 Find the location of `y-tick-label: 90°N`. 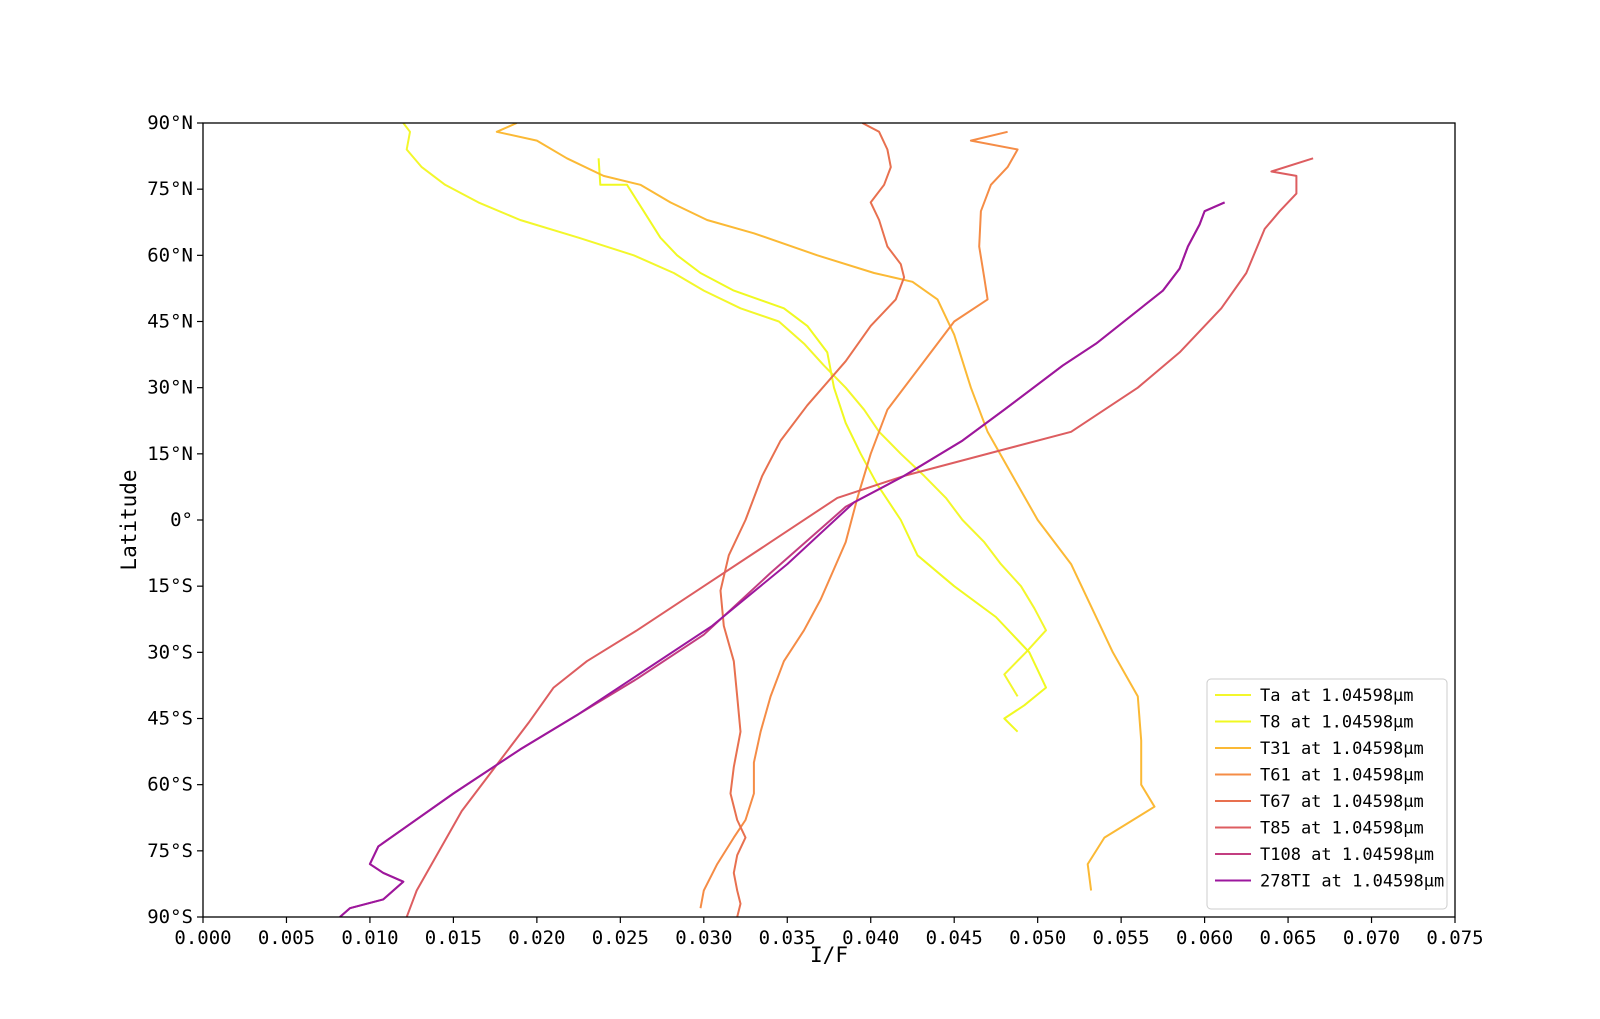

y-tick-label: 90°N is located at coordinates (170, 123).